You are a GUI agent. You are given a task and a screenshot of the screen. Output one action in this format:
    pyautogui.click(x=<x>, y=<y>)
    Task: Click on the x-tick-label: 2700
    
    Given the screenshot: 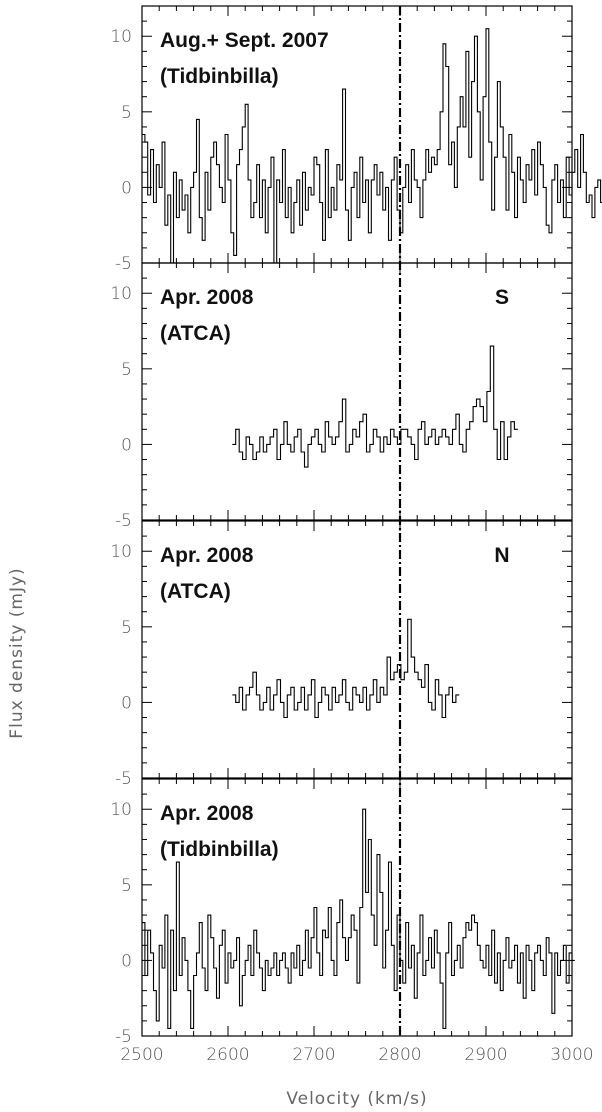 What is the action you would take?
    pyautogui.click(x=313, y=1055)
    